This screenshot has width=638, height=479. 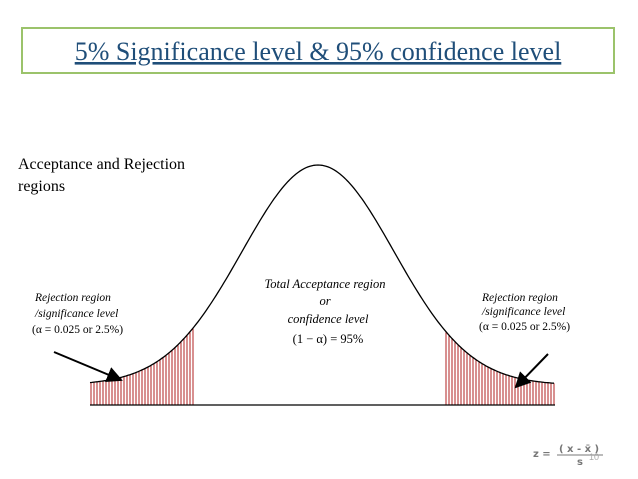 What do you see at coordinates (594, 457) in the screenshot?
I see `page-number: 10` at bounding box center [594, 457].